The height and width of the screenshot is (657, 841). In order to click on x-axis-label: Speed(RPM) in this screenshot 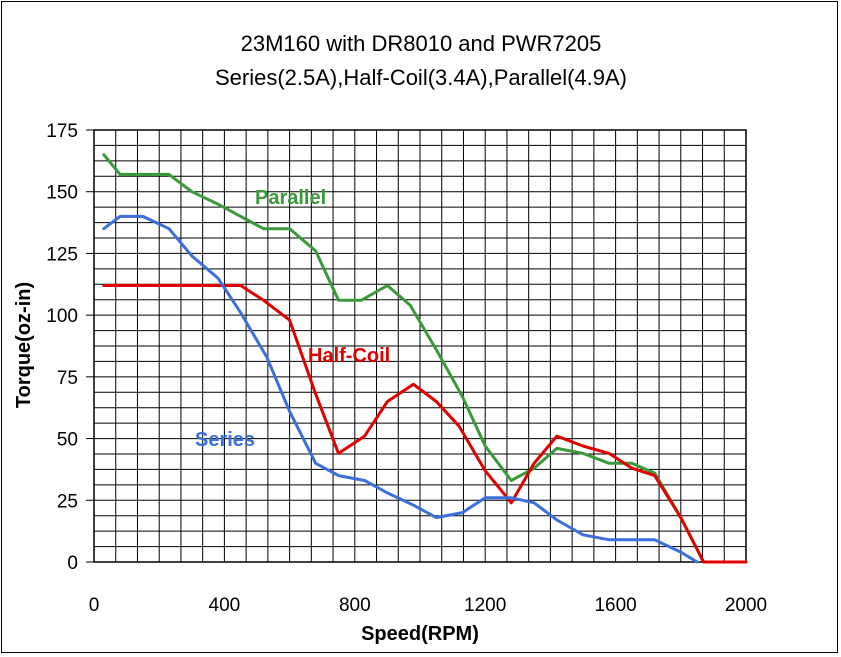, I will do `click(420, 634)`.